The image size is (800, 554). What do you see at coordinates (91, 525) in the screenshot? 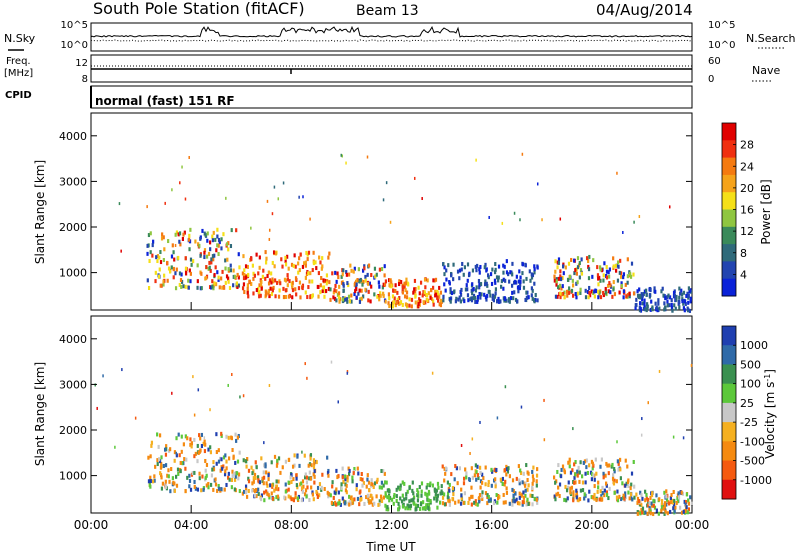
I see `x-tick-label: 00:00` at bounding box center [91, 525].